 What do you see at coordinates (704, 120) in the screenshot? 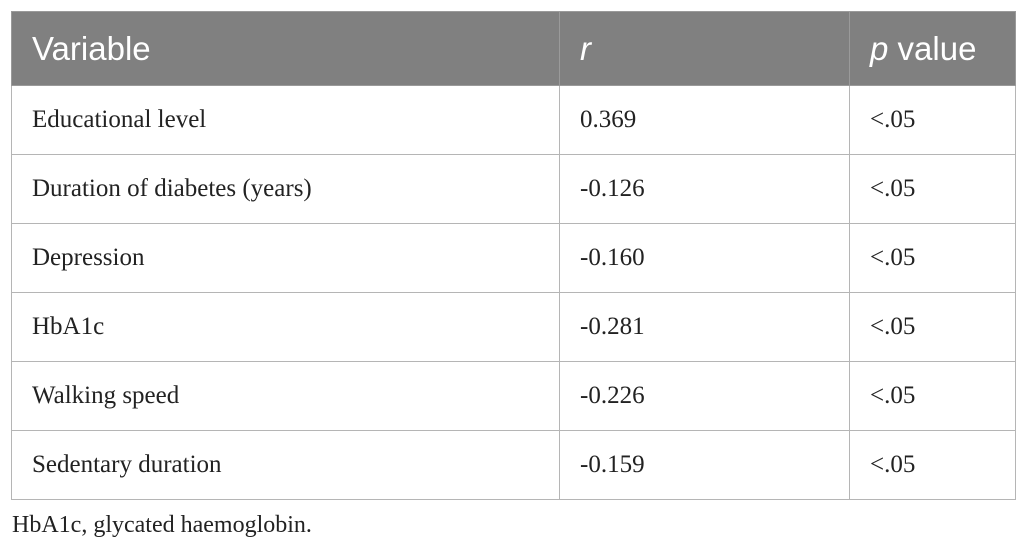
I see `cell-r: 0.369` at bounding box center [704, 120].